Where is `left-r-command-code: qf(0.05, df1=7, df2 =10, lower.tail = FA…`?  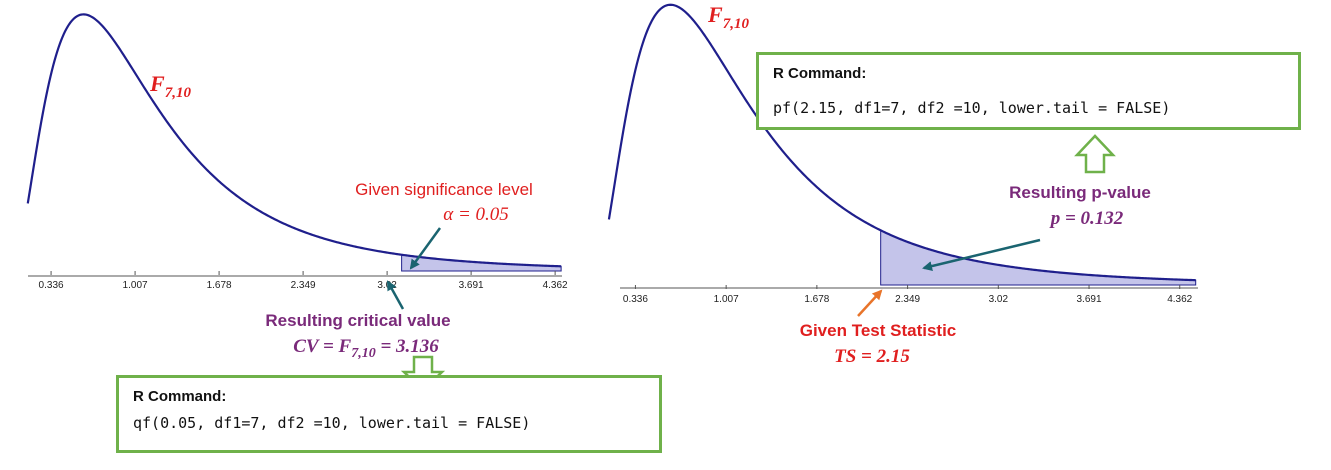
left-r-command-code: qf(0.05, df1=7, df2 =10, lower.tail = FA… is located at coordinates (332, 423).